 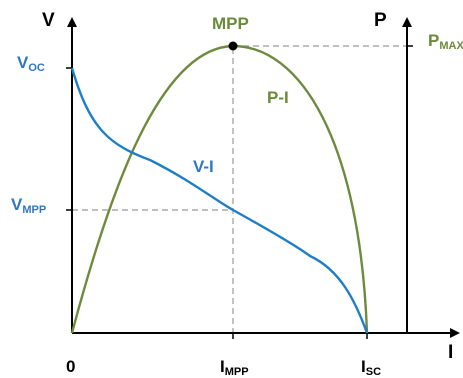 I want to click on pi-curve-label: P-I, so click(x=278, y=97).